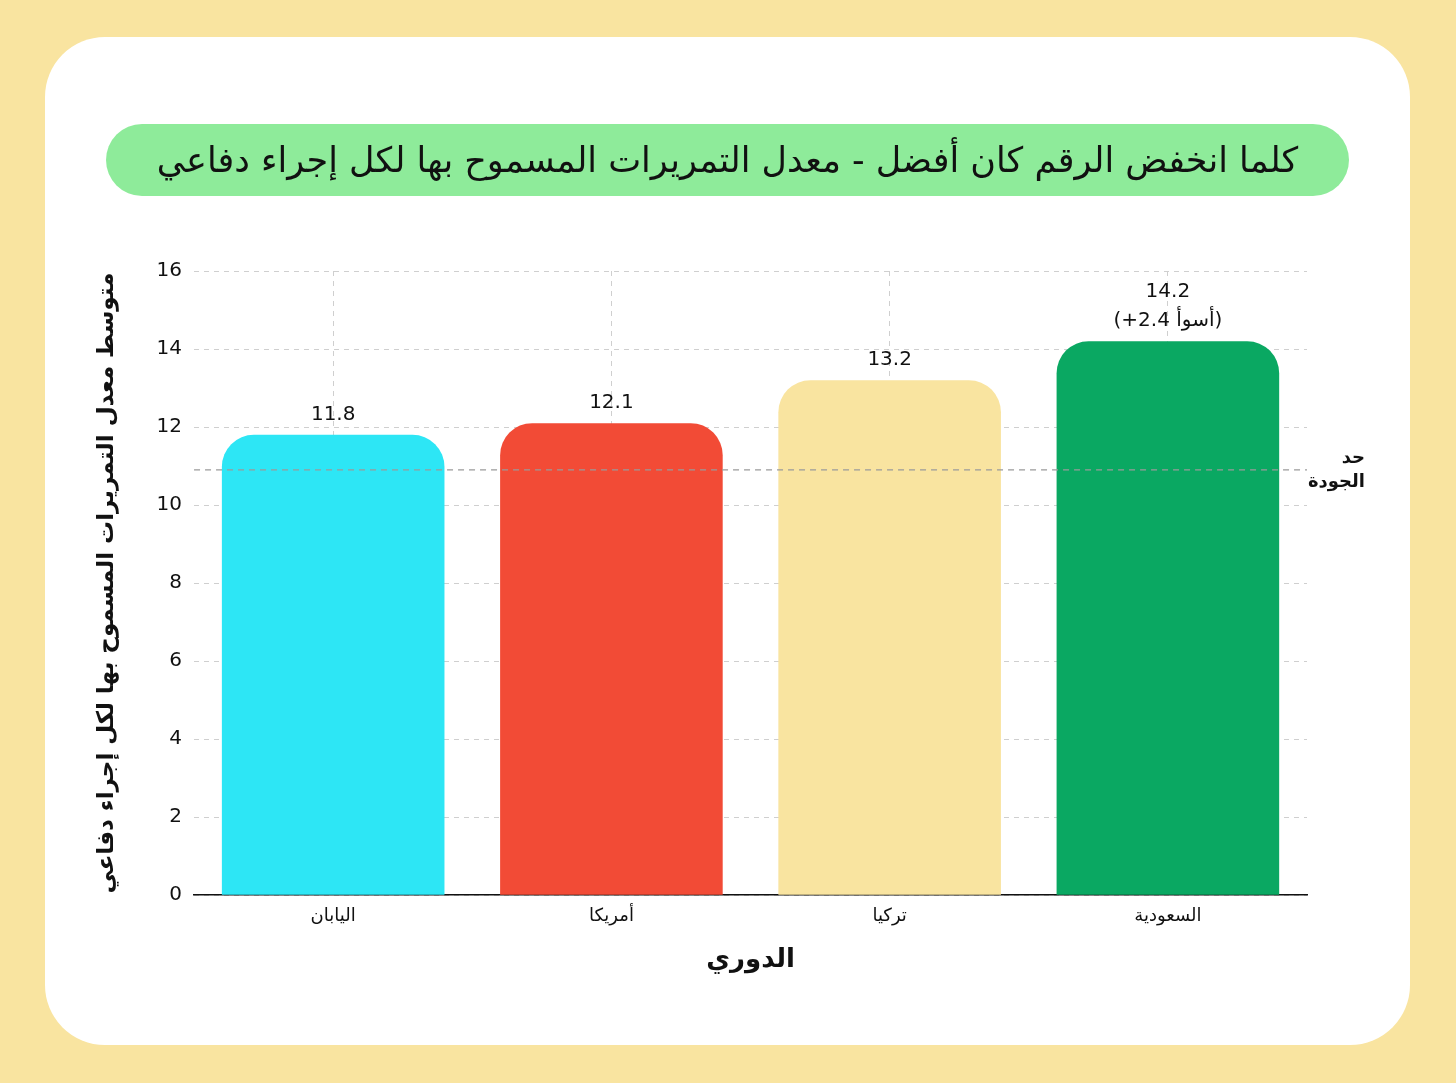  What do you see at coordinates (889, 914) in the screenshot?
I see `x-tick-label: تركيا` at bounding box center [889, 914].